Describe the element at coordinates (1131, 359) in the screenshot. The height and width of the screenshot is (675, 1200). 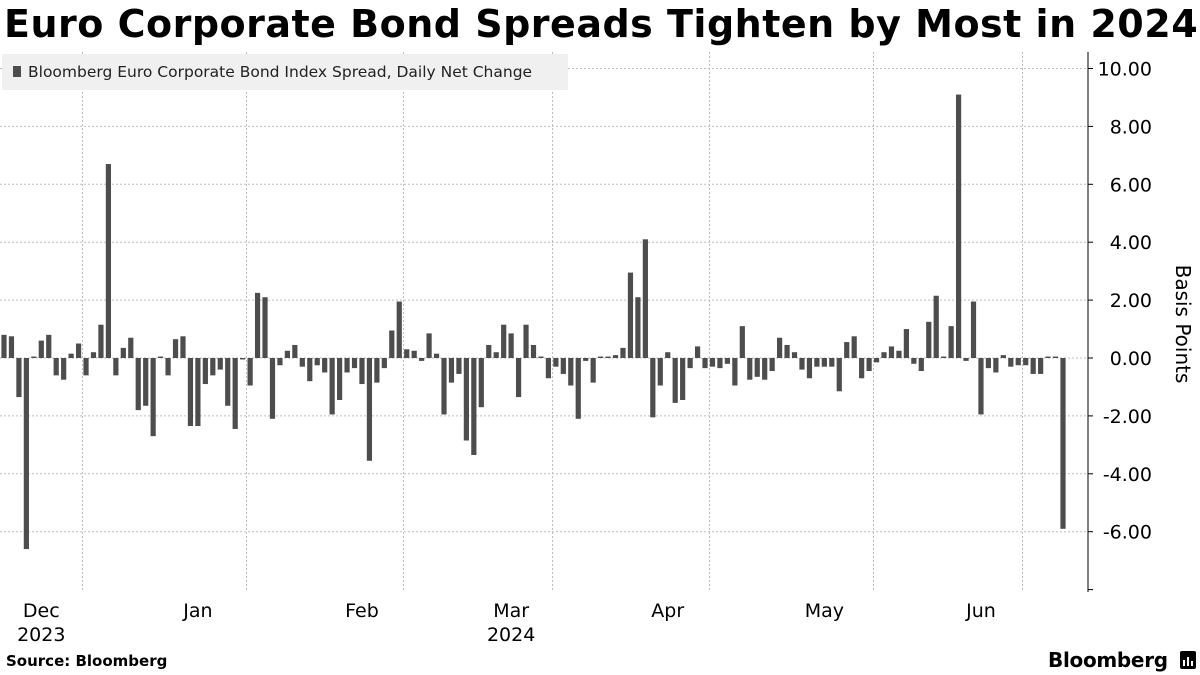
I see `y-tick-label: 0.00` at that location.